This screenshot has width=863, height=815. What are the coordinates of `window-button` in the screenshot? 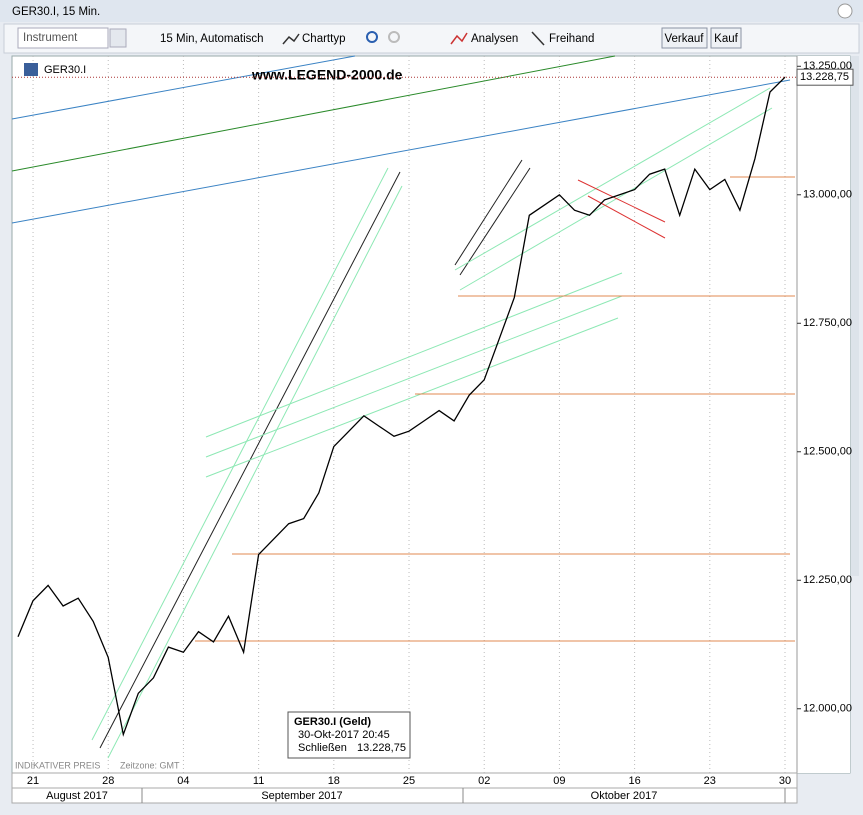 It's located at (845, 11).